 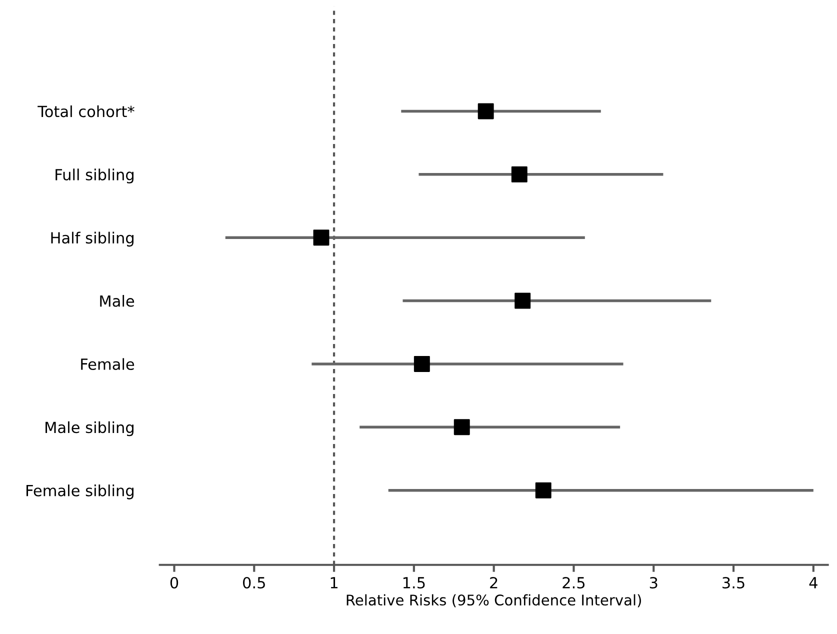 I want to click on x-tick-label: 2.5, so click(x=573, y=582).